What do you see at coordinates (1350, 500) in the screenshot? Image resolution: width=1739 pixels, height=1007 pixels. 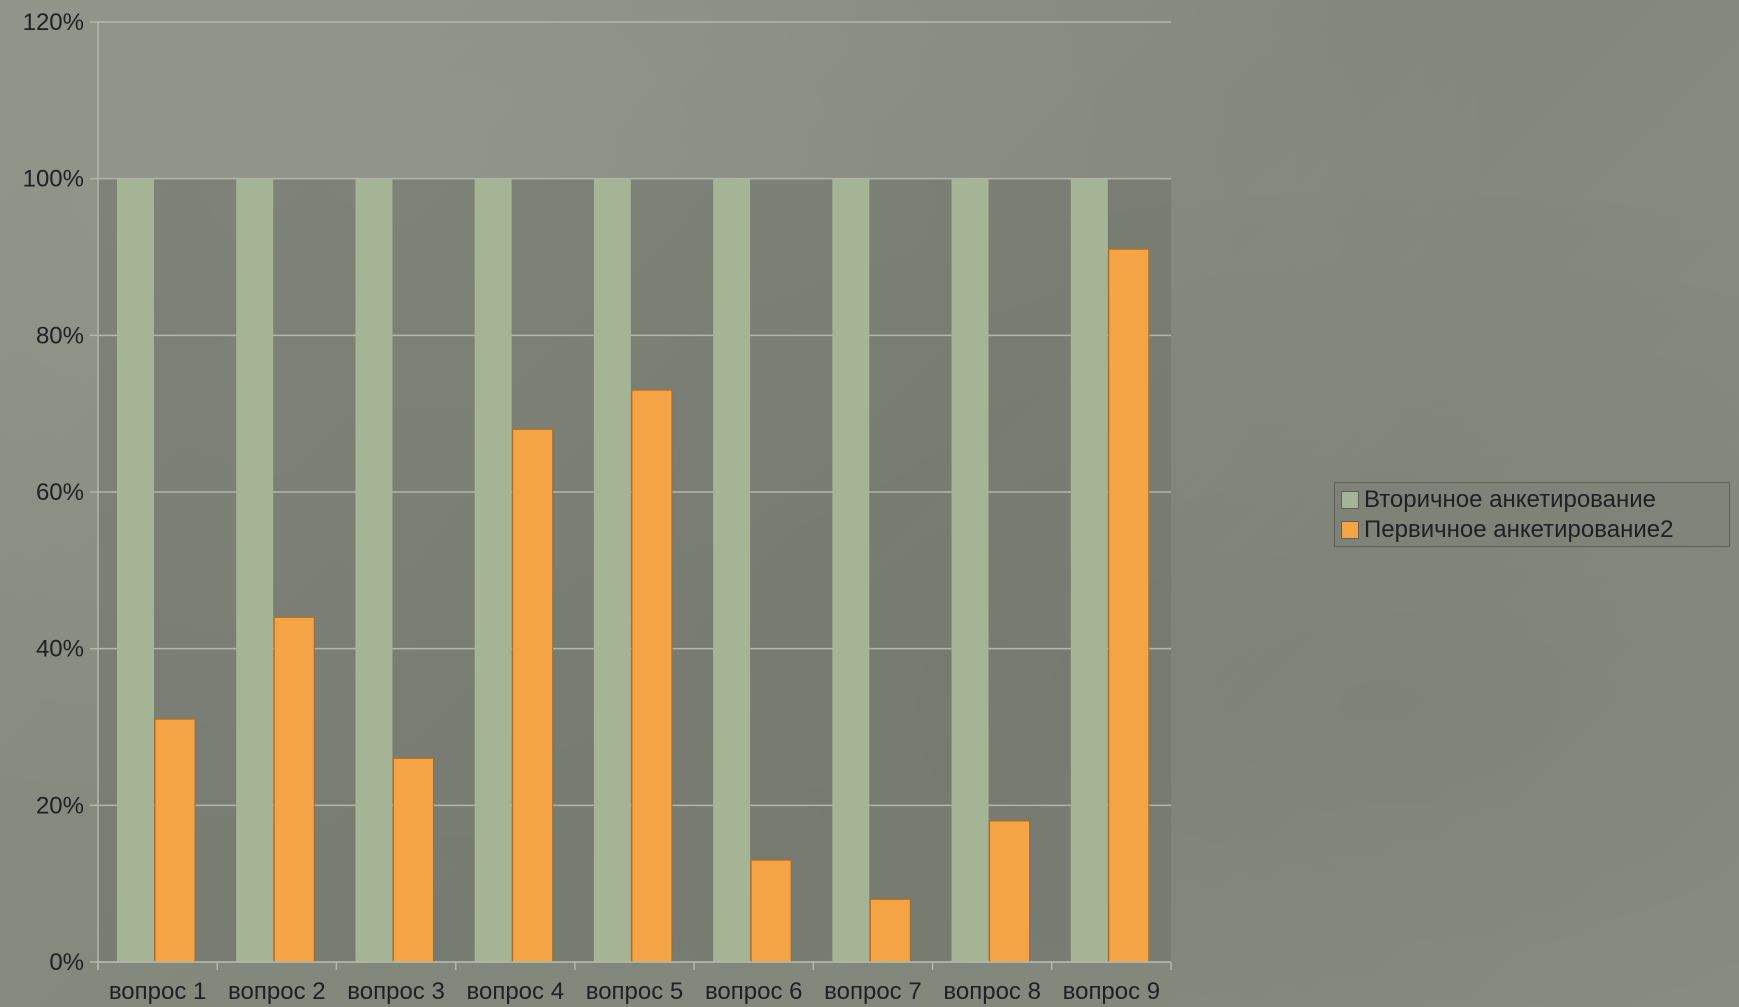 I see `legend-swatch-secondary` at bounding box center [1350, 500].